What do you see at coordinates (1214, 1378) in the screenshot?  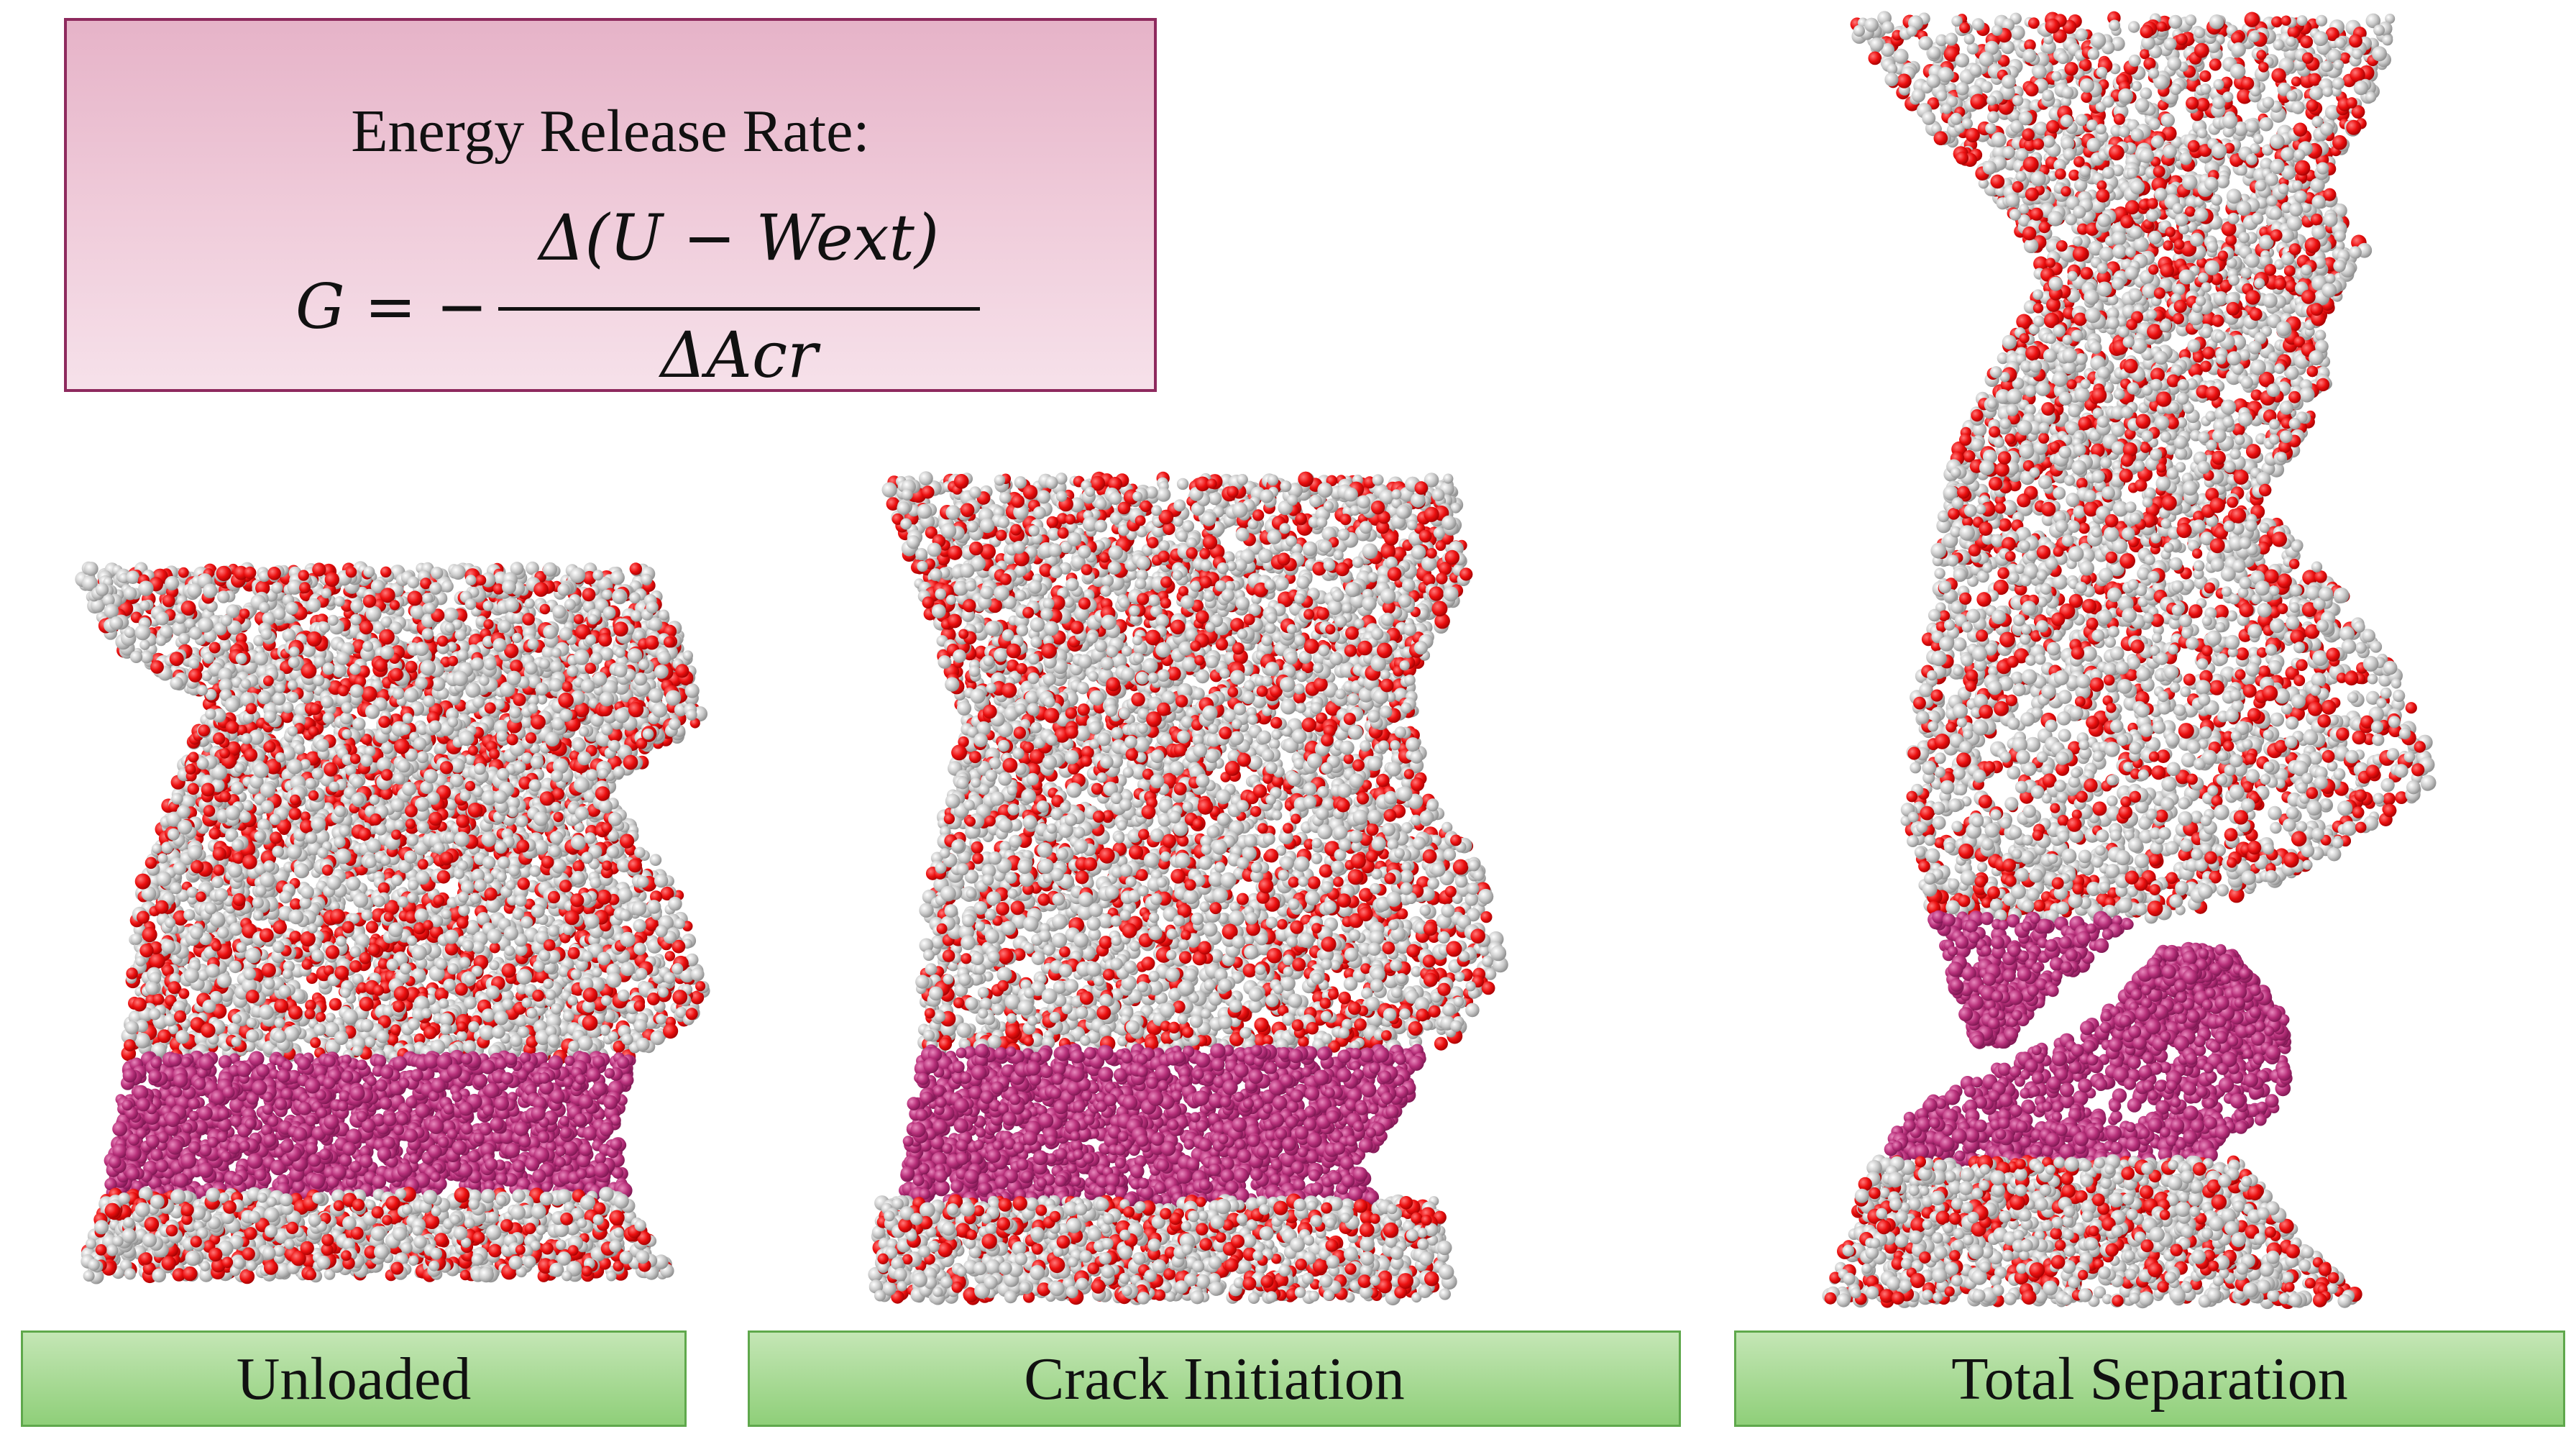 I see `label-crack-initiation: Crack Initiation` at bounding box center [1214, 1378].